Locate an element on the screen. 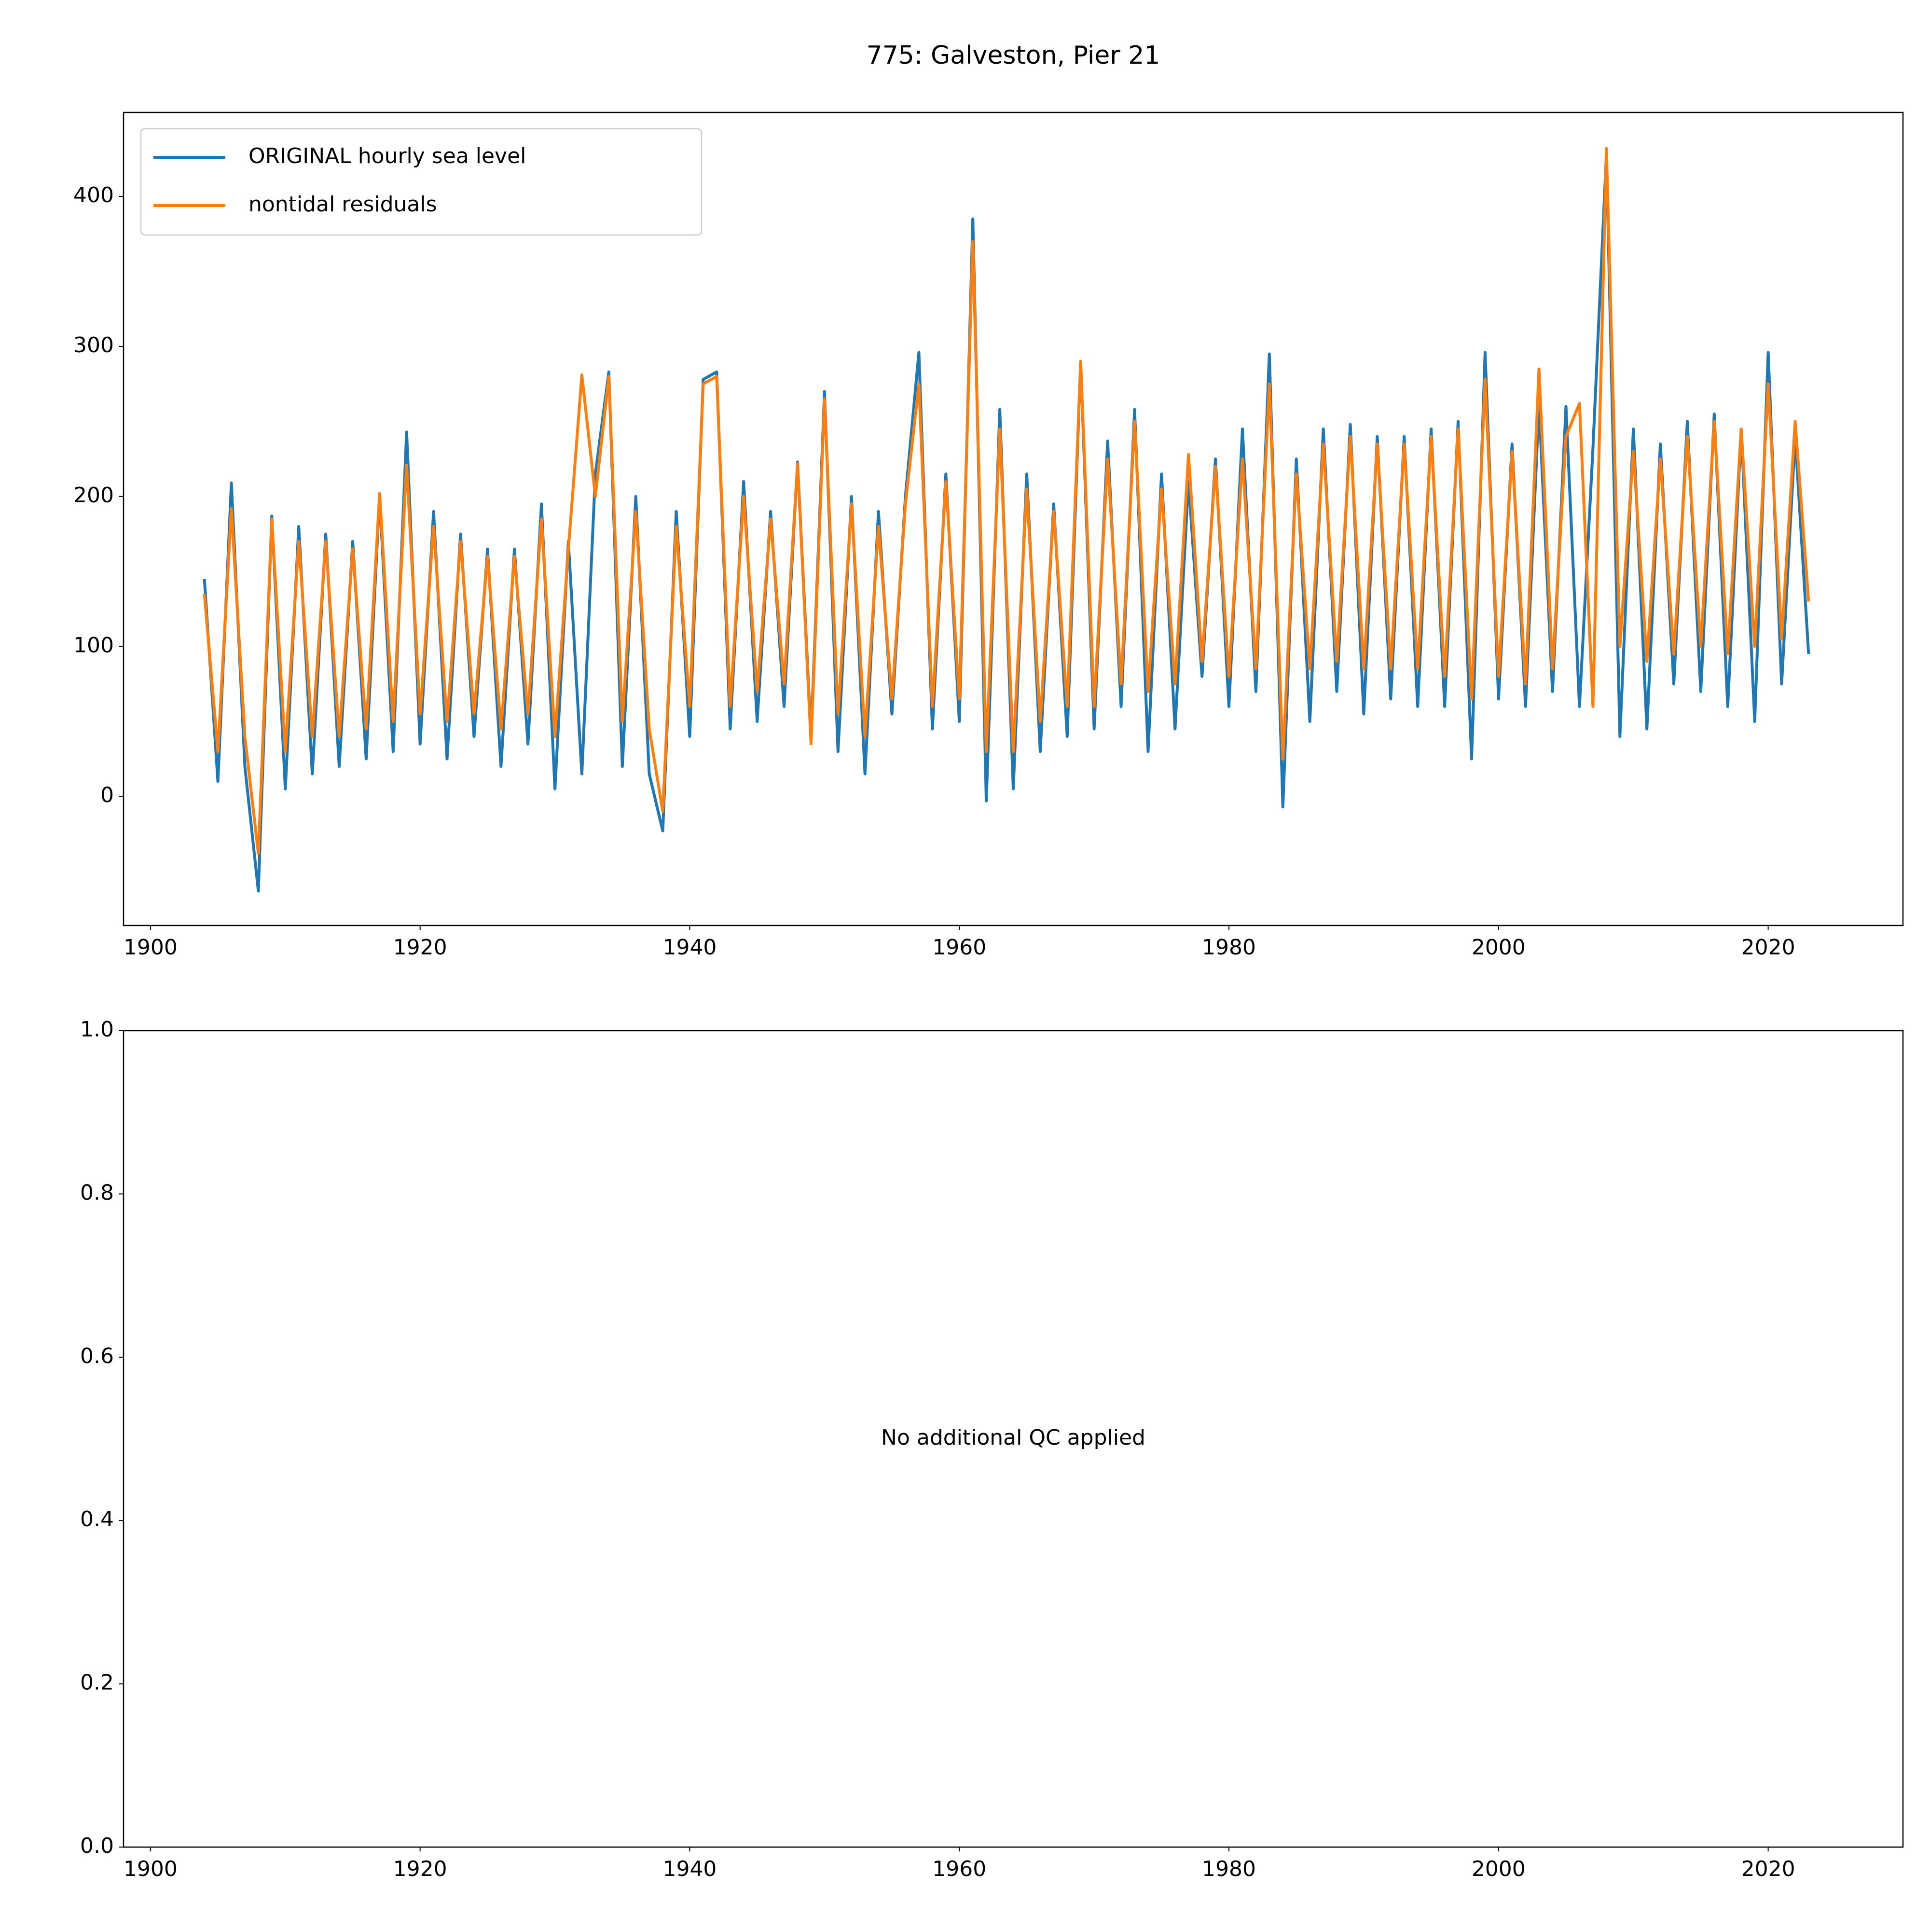 This screenshot has height=1932, width=1930. figure-title: 775: Galveston, Pier 21 is located at coordinates (1013, 55).